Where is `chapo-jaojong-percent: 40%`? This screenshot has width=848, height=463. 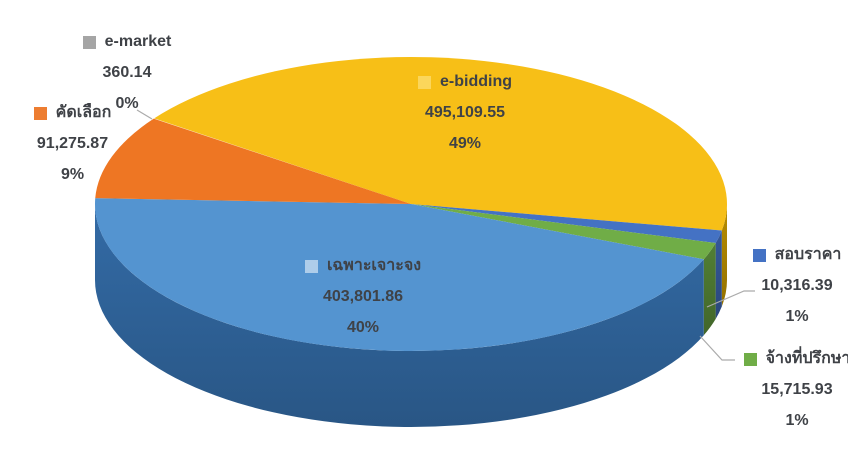
chapo-jaojong-percent: 40% is located at coordinates (363, 327).